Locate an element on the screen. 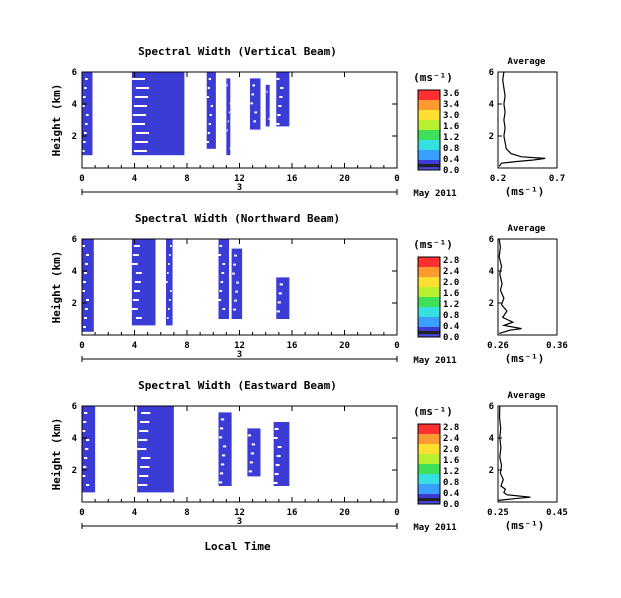  colorbar-unit: (ms⁻¹) is located at coordinates (433, 244).